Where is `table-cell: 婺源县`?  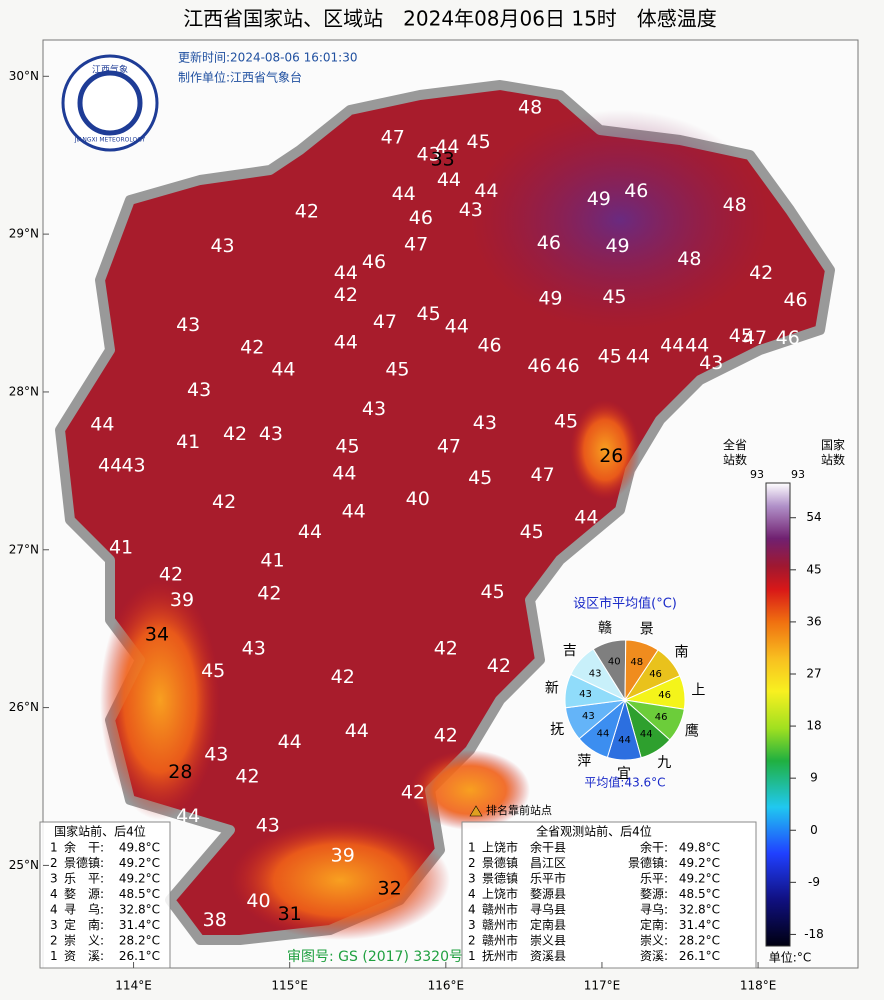 table-cell: 婺源县 is located at coordinates (548, 893).